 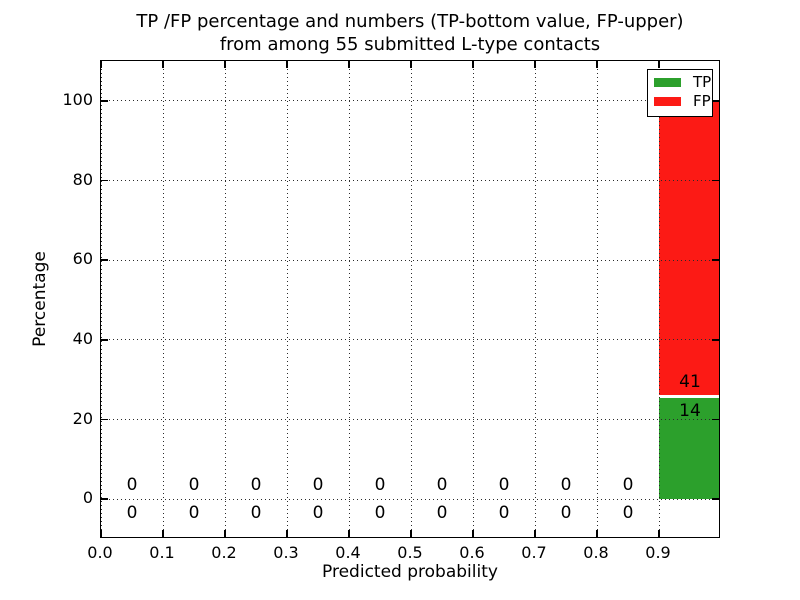 I want to click on tp-bar-segment, so click(x=689, y=449).